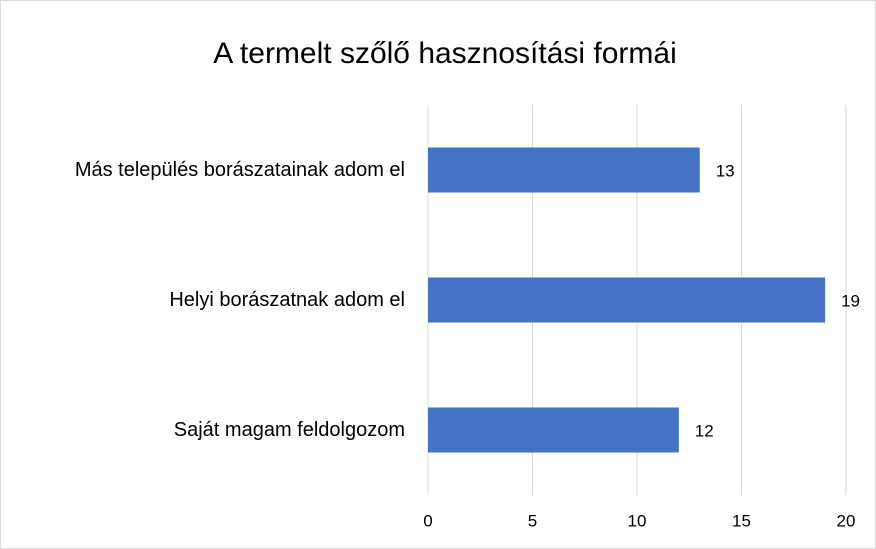  Describe the element at coordinates (239, 170) in the screenshot. I see `y-tick-label: Más település borászatainak adom el` at that location.